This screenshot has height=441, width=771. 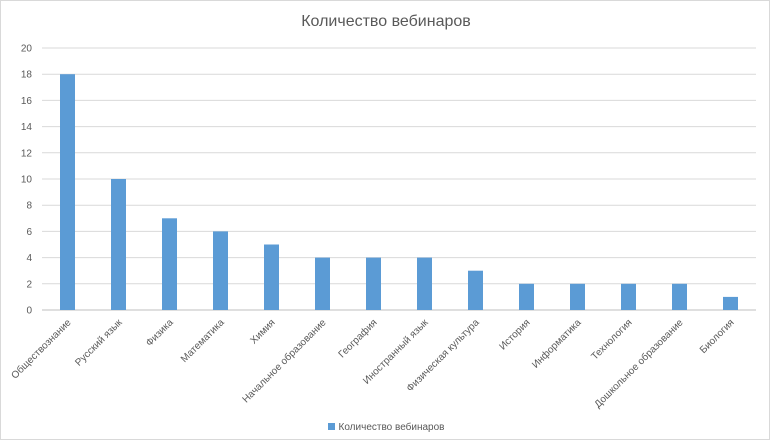 I want to click on legend-swatch, so click(x=331, y=426).